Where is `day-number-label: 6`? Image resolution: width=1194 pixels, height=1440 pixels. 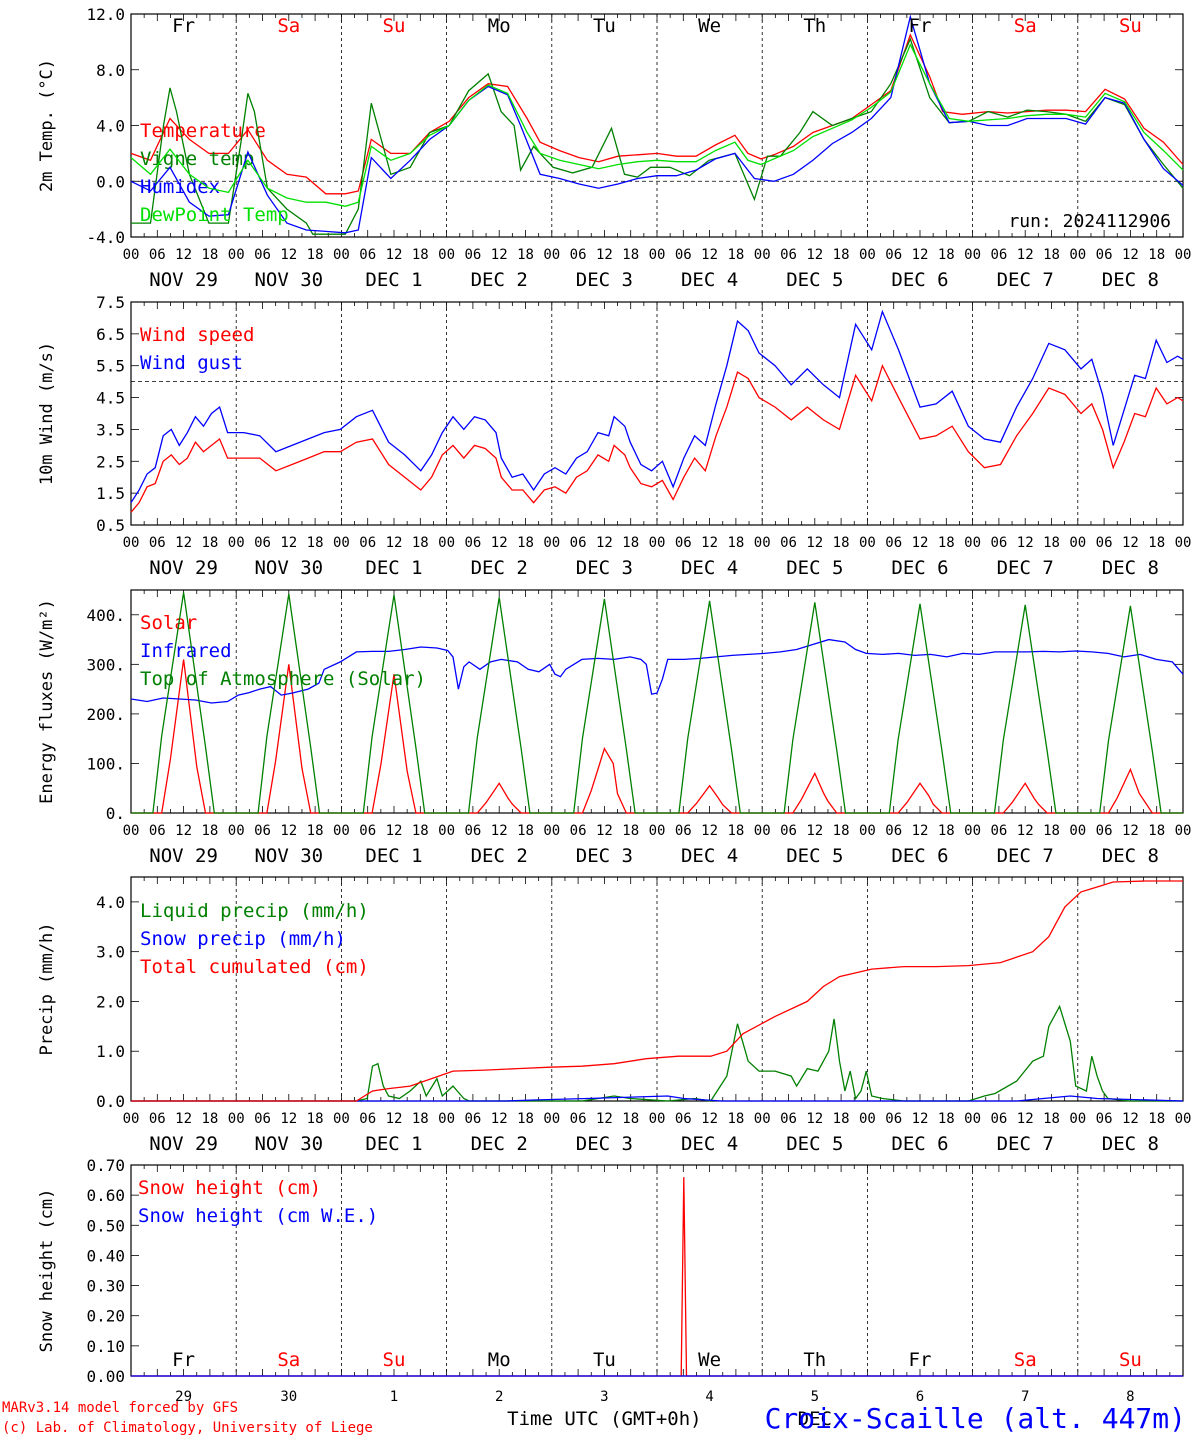
day-number-label: 6 is located at coordinates (920, 1397).